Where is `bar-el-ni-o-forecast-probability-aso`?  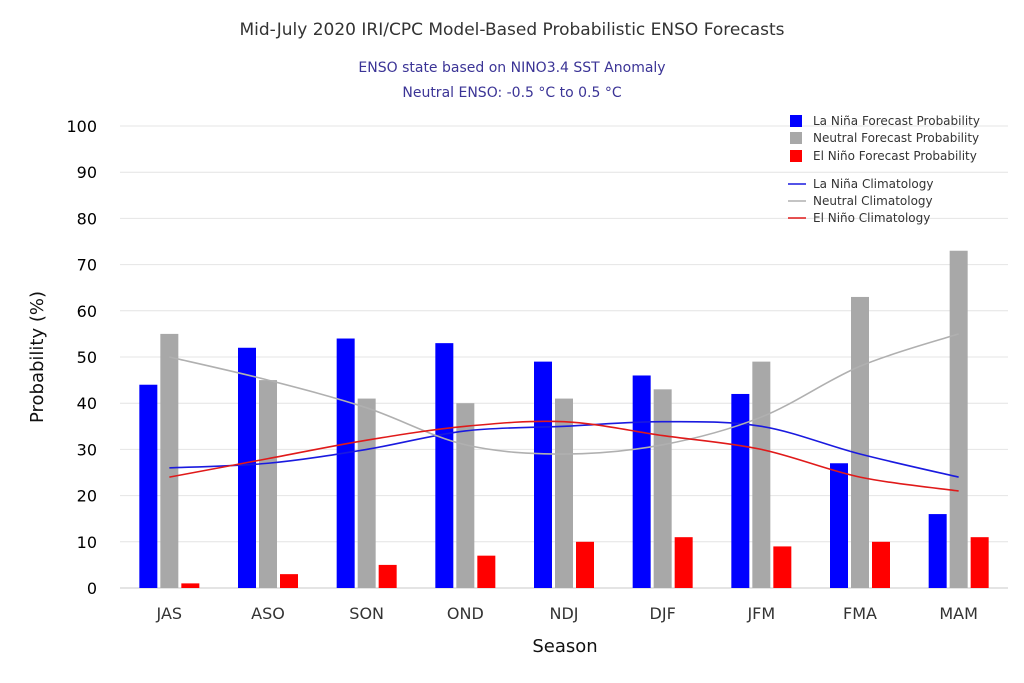
bar-el-ni-o-forecast-probability-aso is located at coordinates (289, 581).